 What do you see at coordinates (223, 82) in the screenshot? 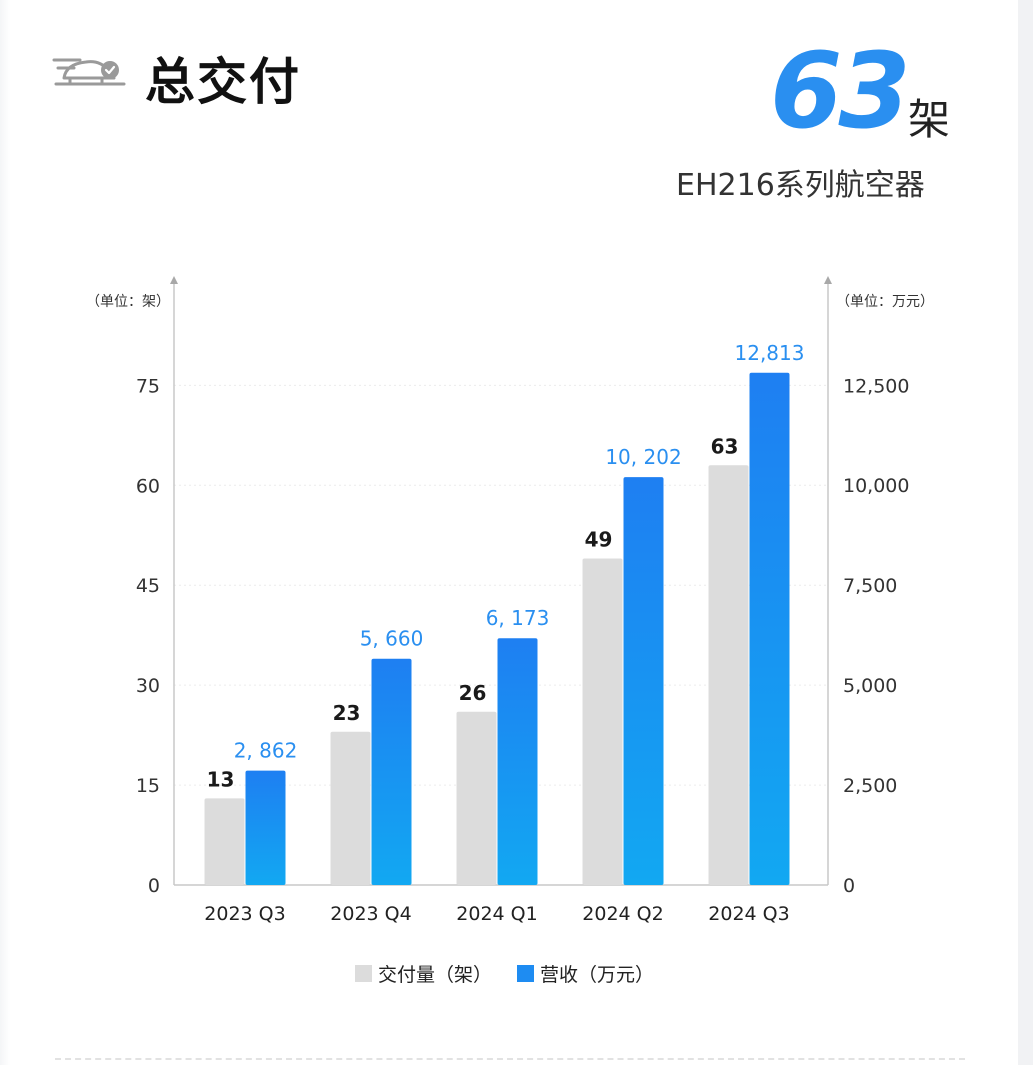
I see `page-title: 总交付` at bounding box center [223, 82].